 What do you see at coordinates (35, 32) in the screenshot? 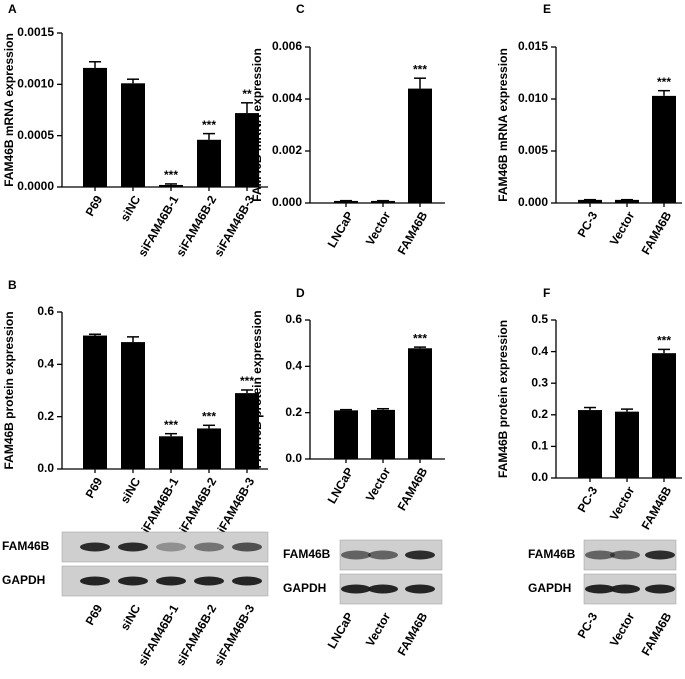
I see `y-tick-label: 0.0015` at bounding box center [35, 32].